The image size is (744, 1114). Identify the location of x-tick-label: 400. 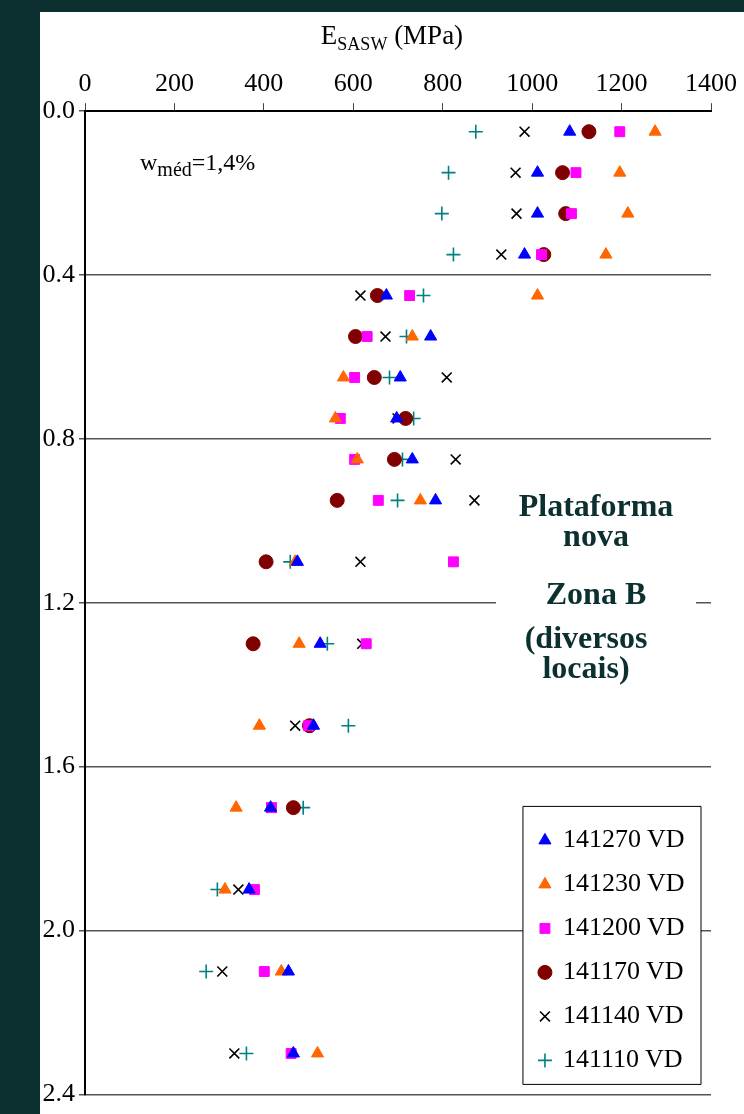
(264, 83).